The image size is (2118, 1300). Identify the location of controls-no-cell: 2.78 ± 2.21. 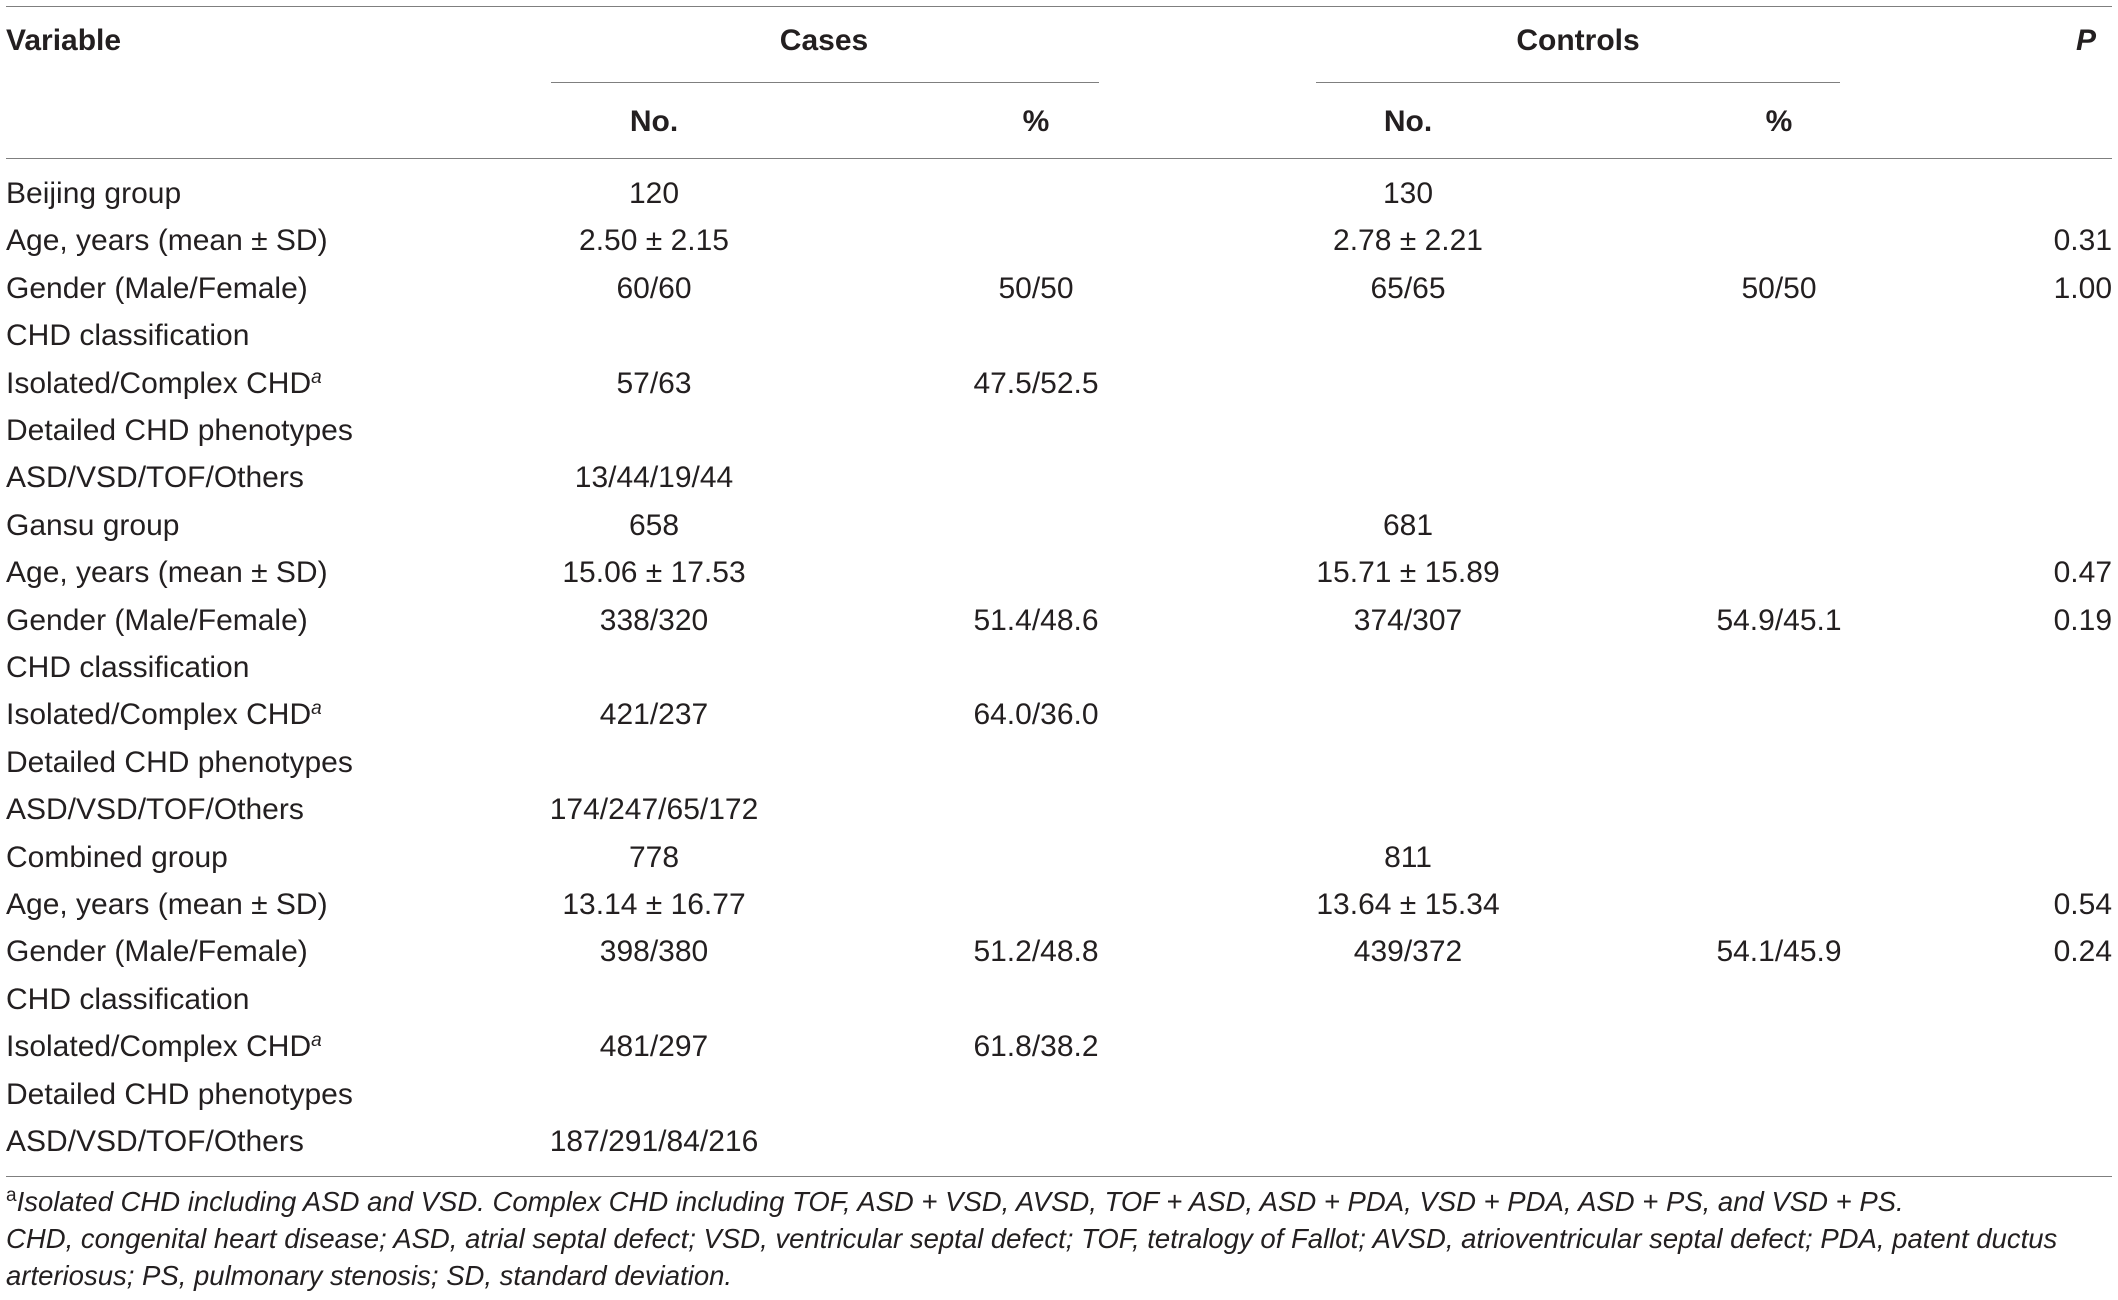
(1408, 240).